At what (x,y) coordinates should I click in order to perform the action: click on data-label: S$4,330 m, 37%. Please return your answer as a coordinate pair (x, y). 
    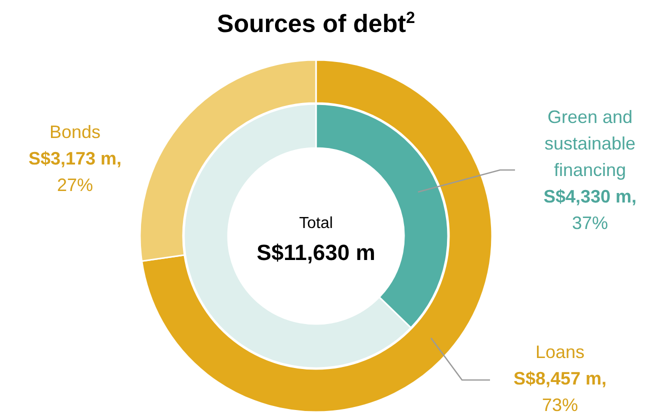
    Looking at the image, I should click on (590, 209).